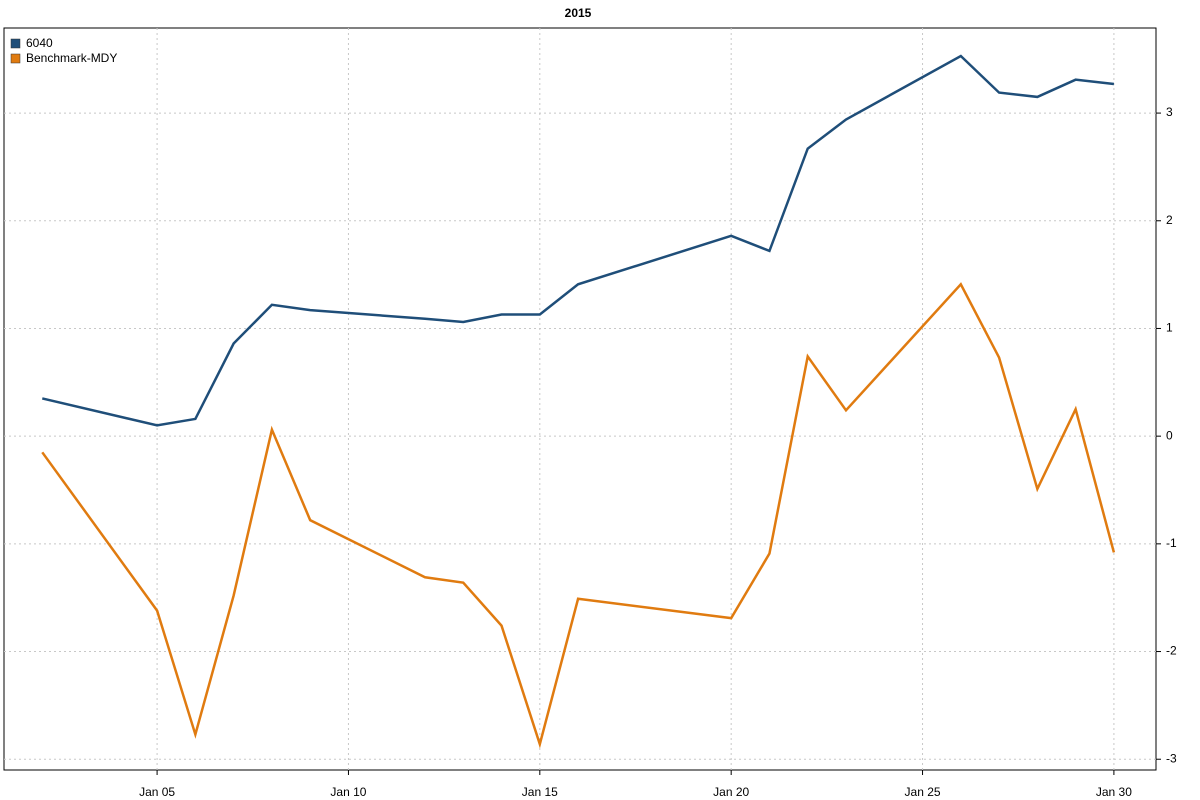 The height and width of the screenshot is (800, 1200). I want to click on x-tick-label: Jan 30, so click(1114, 792).